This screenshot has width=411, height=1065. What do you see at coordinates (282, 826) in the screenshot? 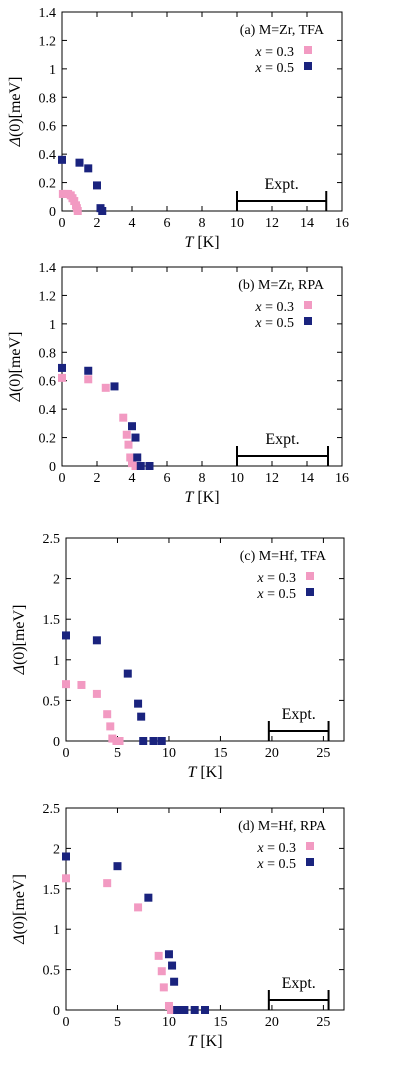
I see `panel-title: (d) M=Hf, RPA` at bounding box center [282, 826].